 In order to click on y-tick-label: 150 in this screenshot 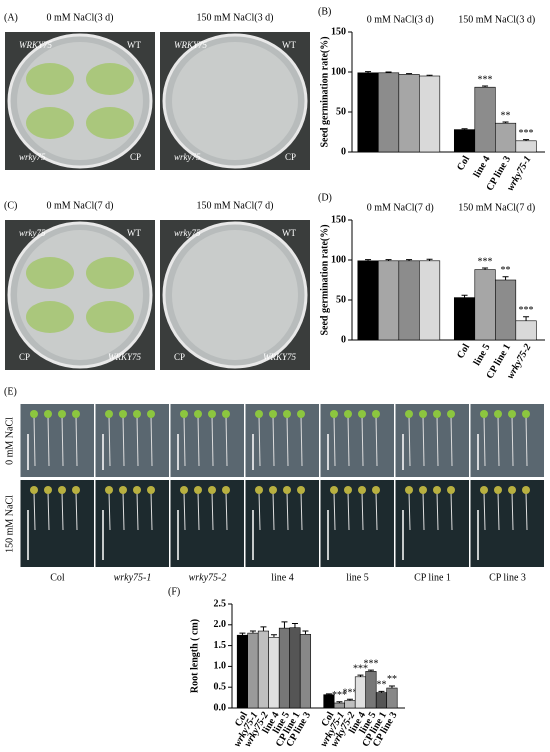, I will do `click(338, 219)`.